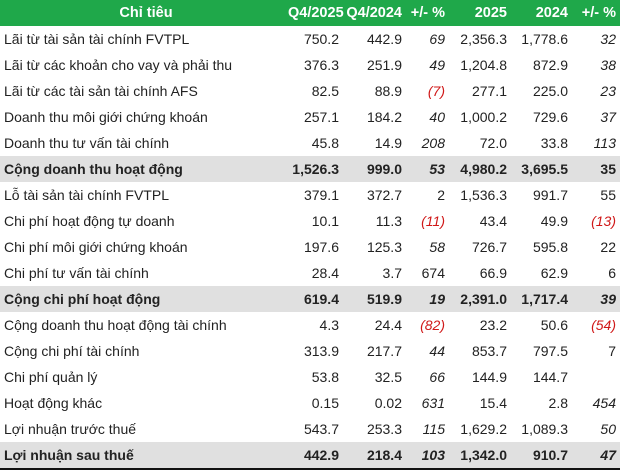  I want to click on cell-q4-2024: 217.7, so click(384, 351).